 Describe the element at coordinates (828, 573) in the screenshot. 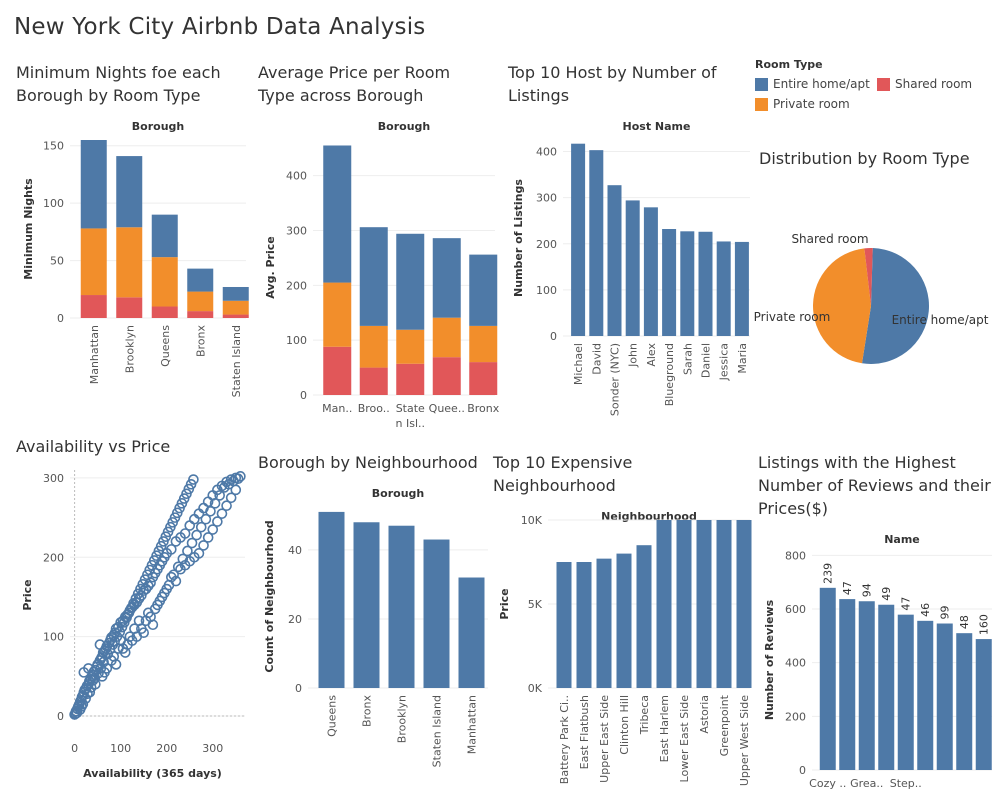

I see `top_reviews-data-label: 239` at that location.